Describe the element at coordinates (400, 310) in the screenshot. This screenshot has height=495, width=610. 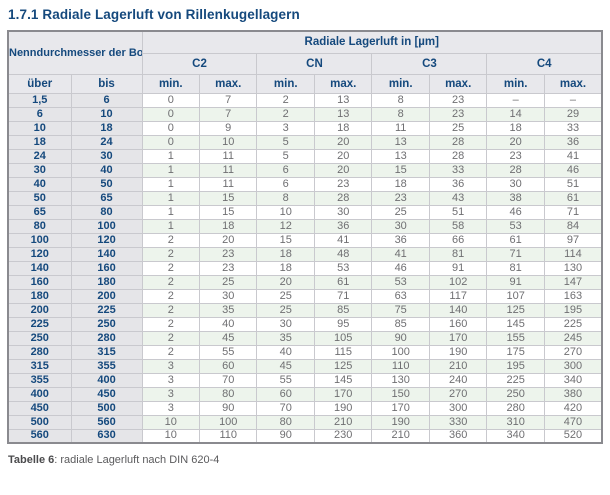
I see `value-cell: 75` at that location.